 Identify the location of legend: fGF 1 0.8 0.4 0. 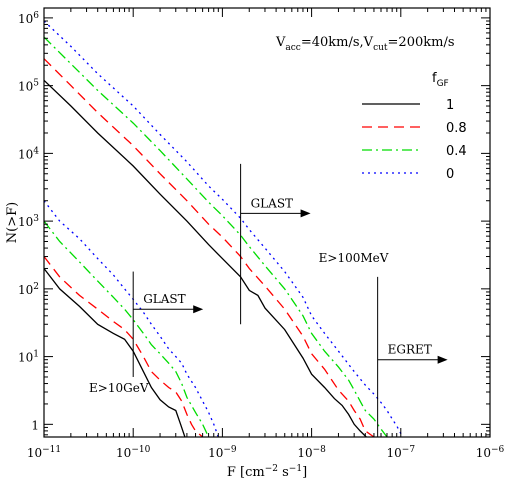
(414, 126).